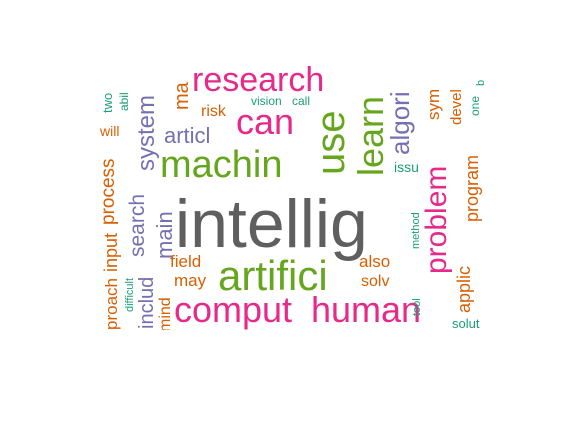 The height and width of the screenshot is (427, 583). I want to click on word-includ: includ, so click(147, 303).